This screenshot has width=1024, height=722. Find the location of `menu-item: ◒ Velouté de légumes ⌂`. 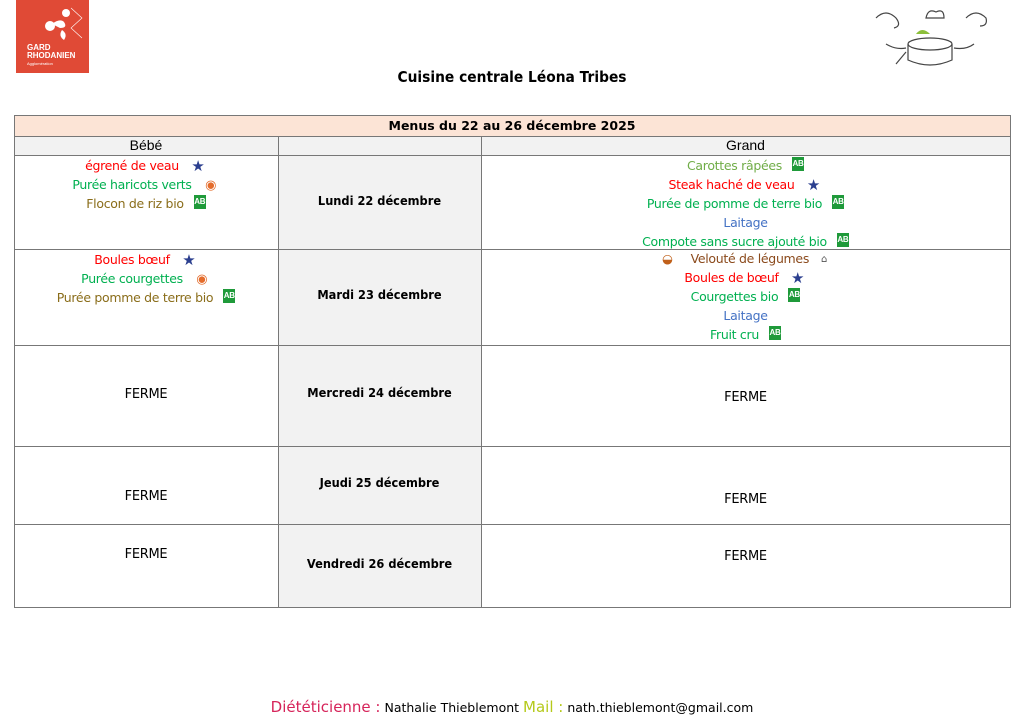

menu-item: ◒ Velouté de légumes ⌂ is located at coordinates (745, 258).